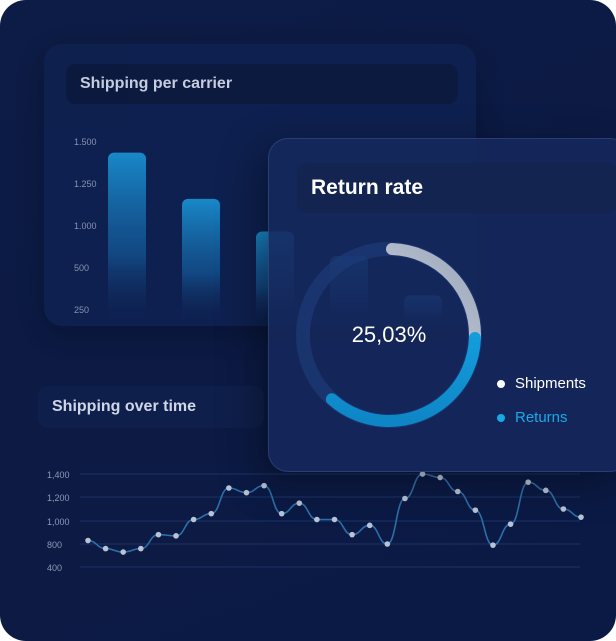 The image size is (616, 641). Describe the element at coordinates (54, 545) in the screenshot. I see `line-y-tick-label: 800` at that location.